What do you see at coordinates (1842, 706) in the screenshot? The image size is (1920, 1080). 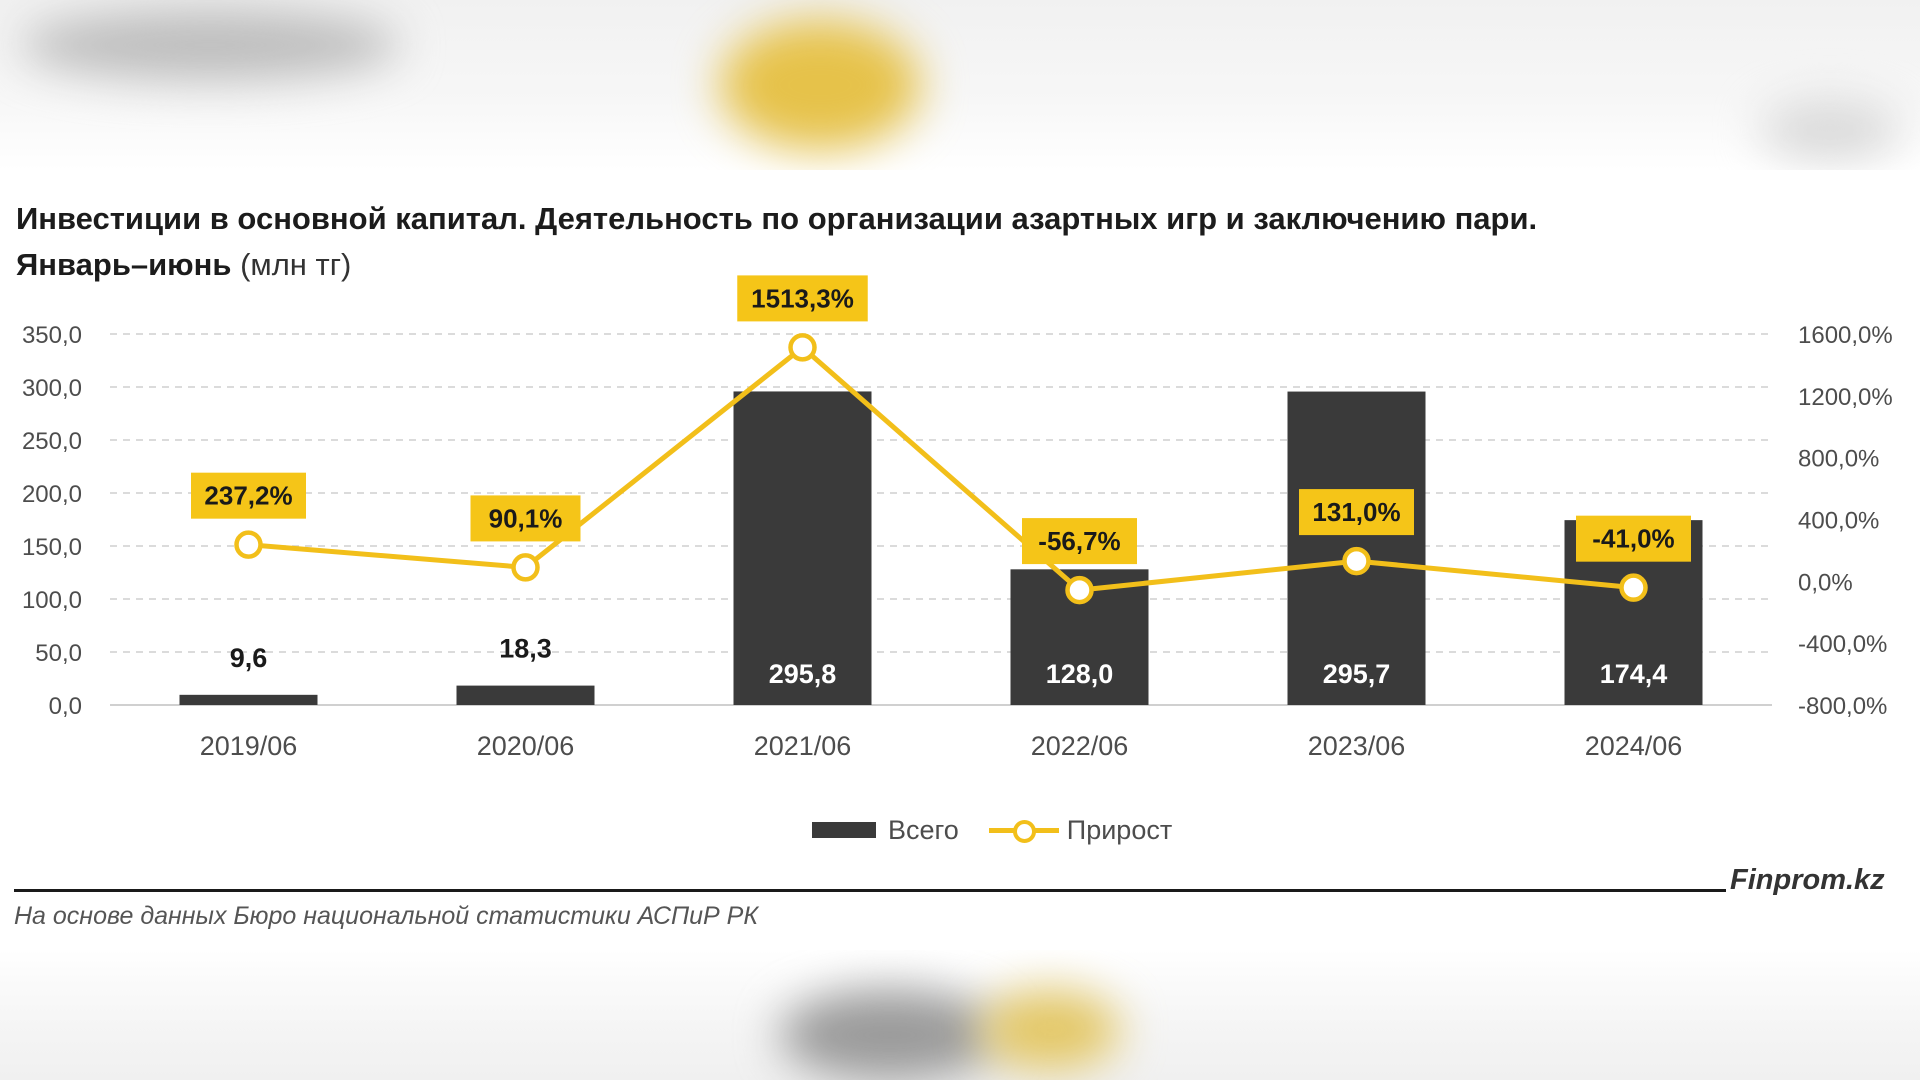 I see `y-right-tick-label: -800,0%` at bounding box center [1842, 706].